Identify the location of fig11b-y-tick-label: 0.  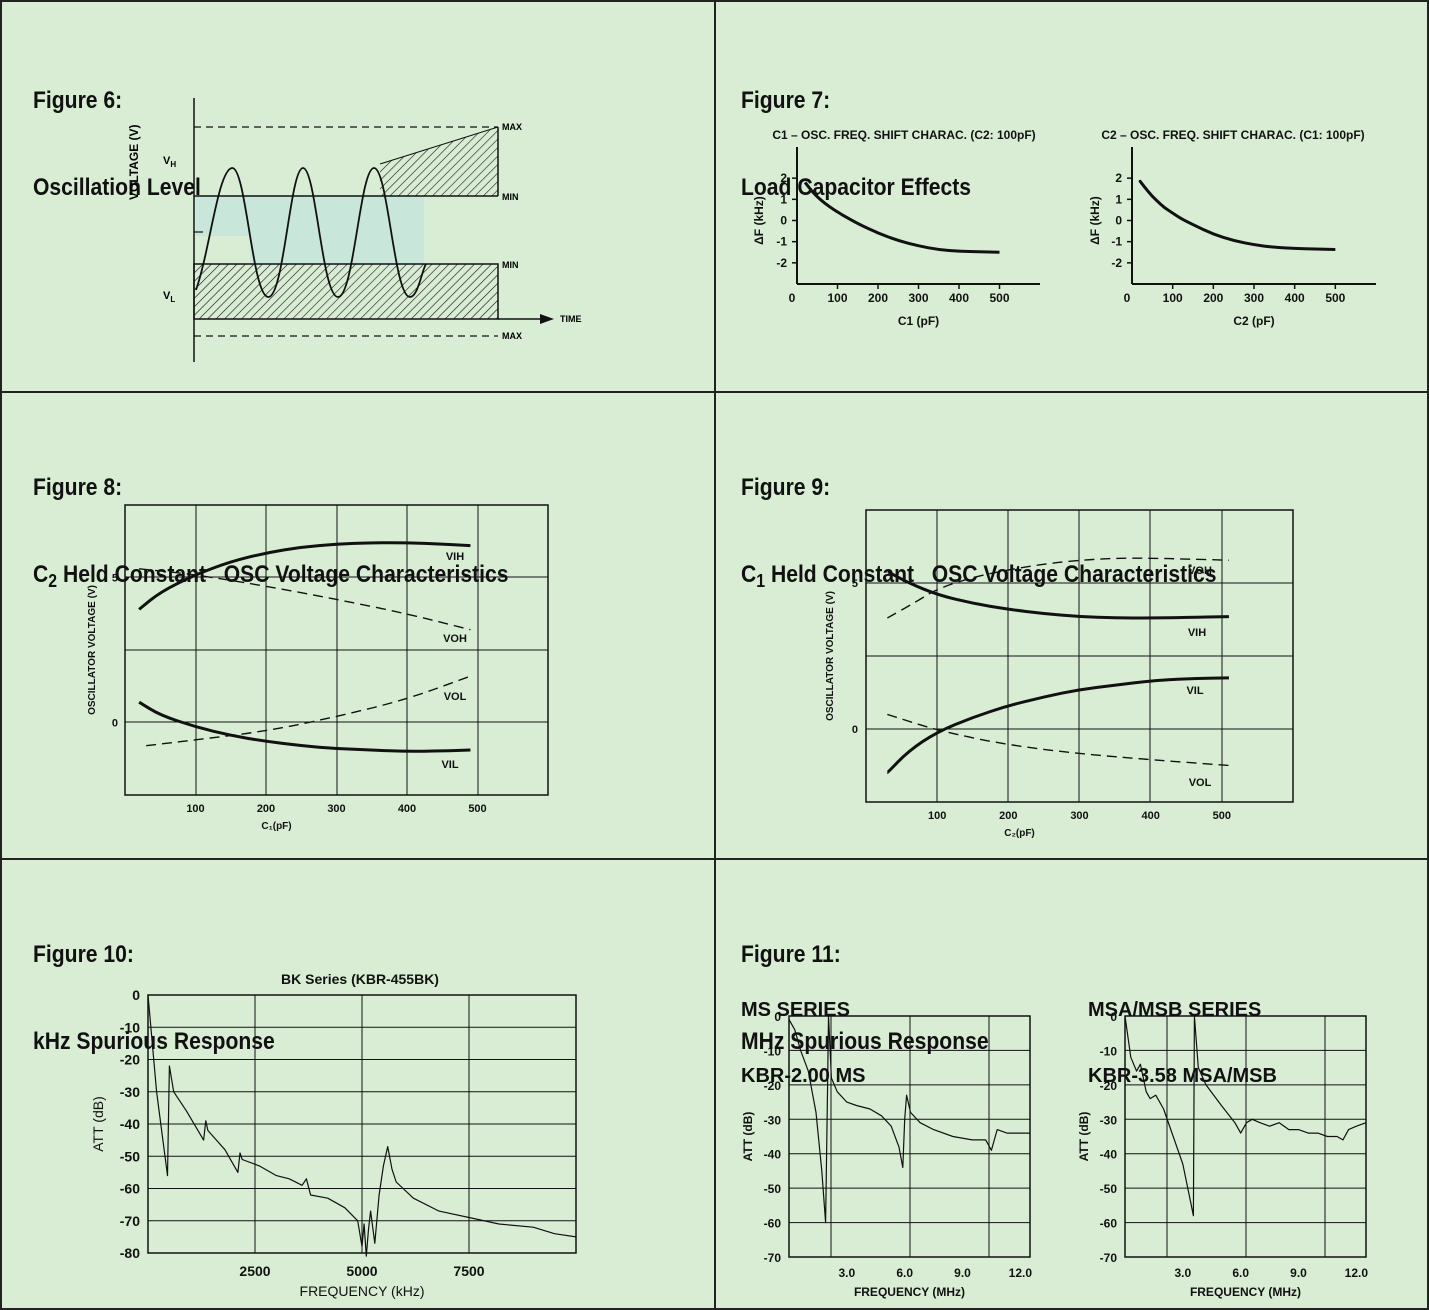
(1113, 1017).